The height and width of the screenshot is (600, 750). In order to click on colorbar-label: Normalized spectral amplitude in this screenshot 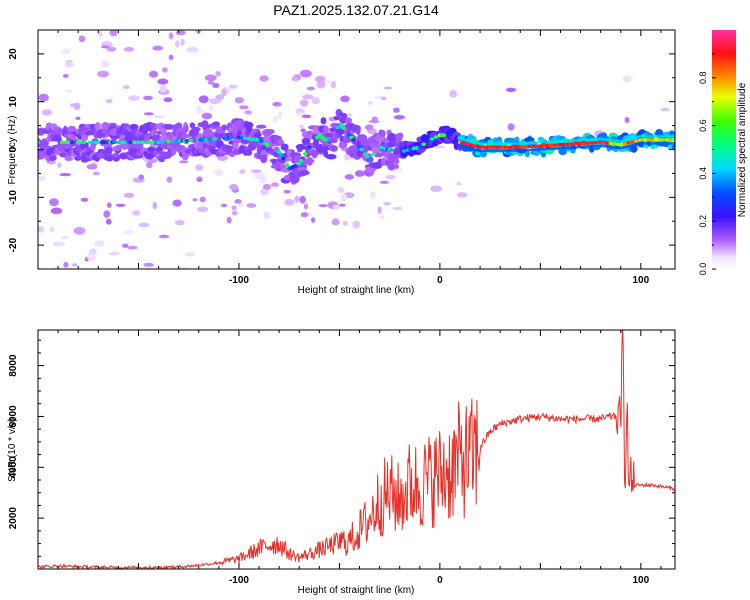, I will do `click(742, 149)`.